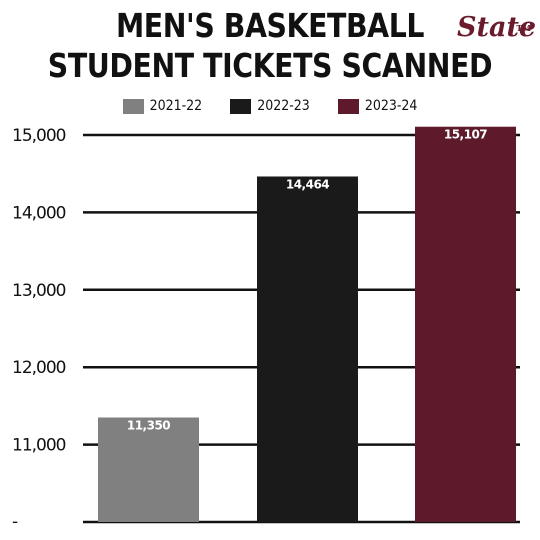  I want to click on logo-trademark: TM, so click(523, 28).